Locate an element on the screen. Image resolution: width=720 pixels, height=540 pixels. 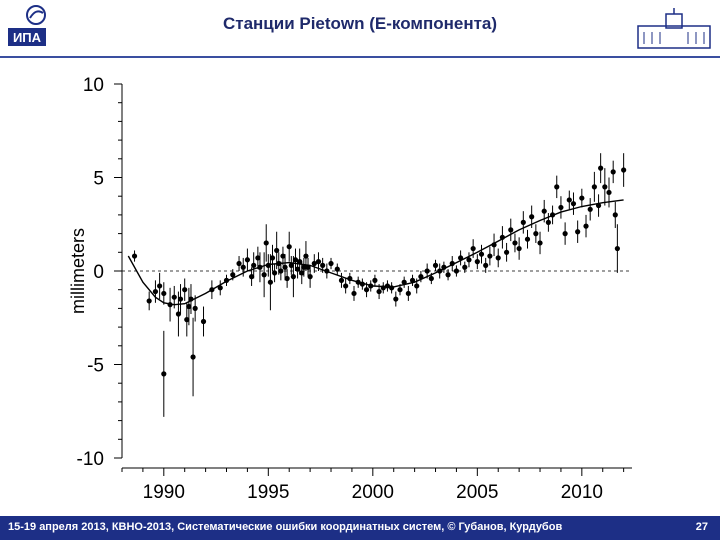
trend-curve is located at coordinates (375, 252).